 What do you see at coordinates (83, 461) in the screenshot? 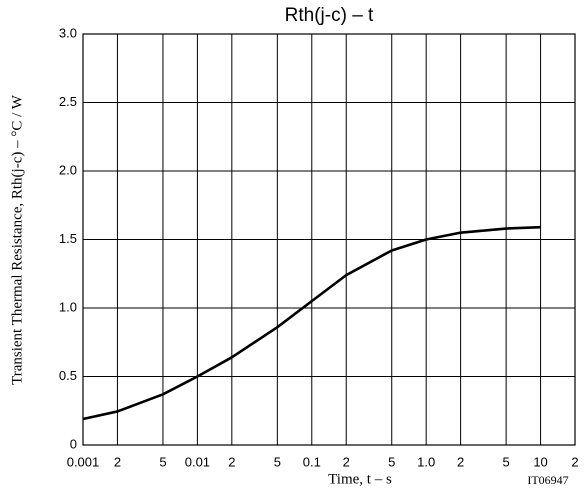
I see `x-tick-label: 0.001` at bounding box center [83, 461].